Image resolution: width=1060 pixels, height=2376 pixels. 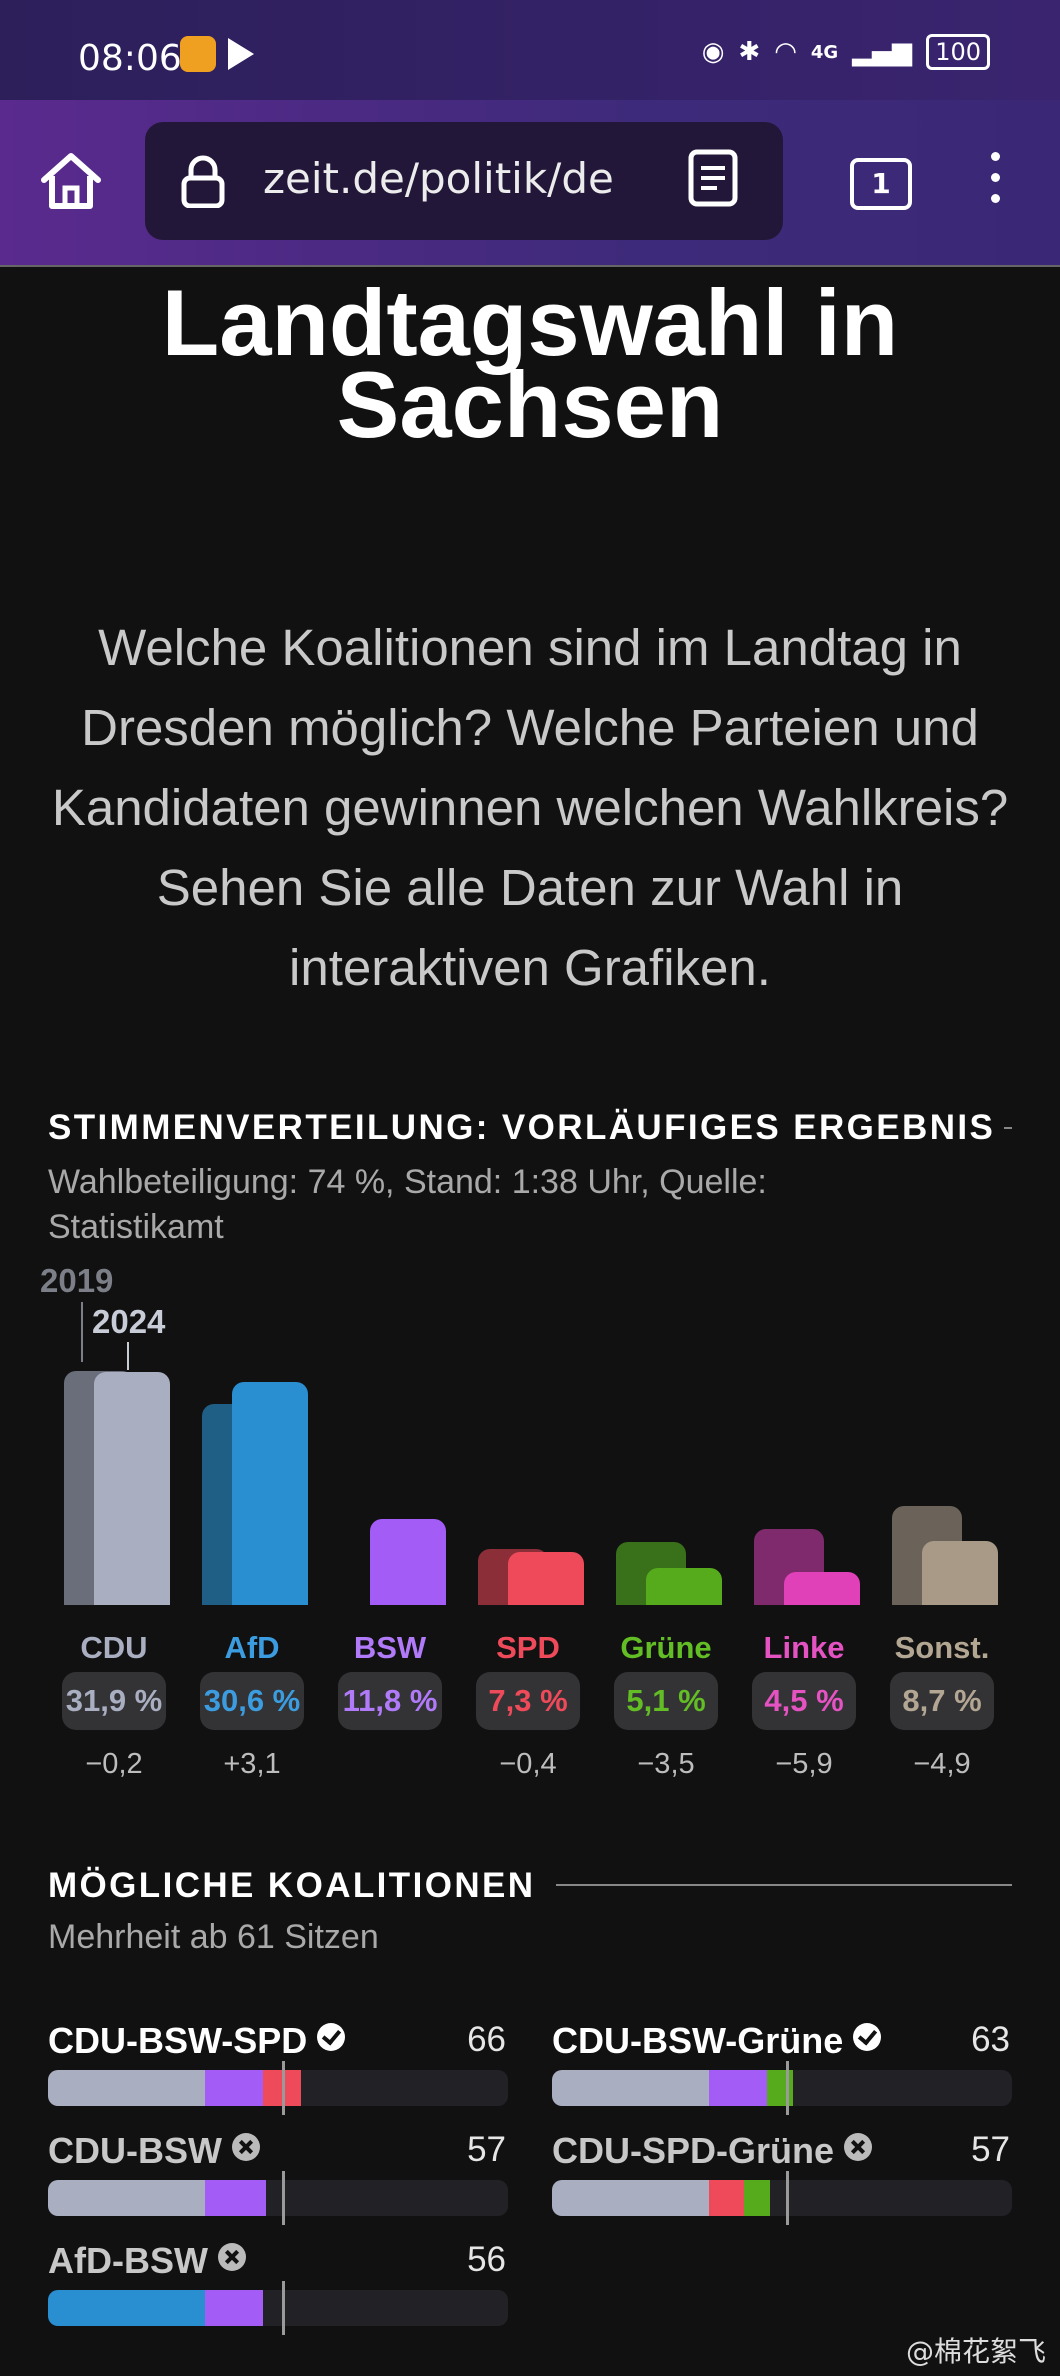 What do you see at coordinates (990, 2039) in the screenshot?
I see `coalition-seats: 63` at bounding box center [990, 2039].